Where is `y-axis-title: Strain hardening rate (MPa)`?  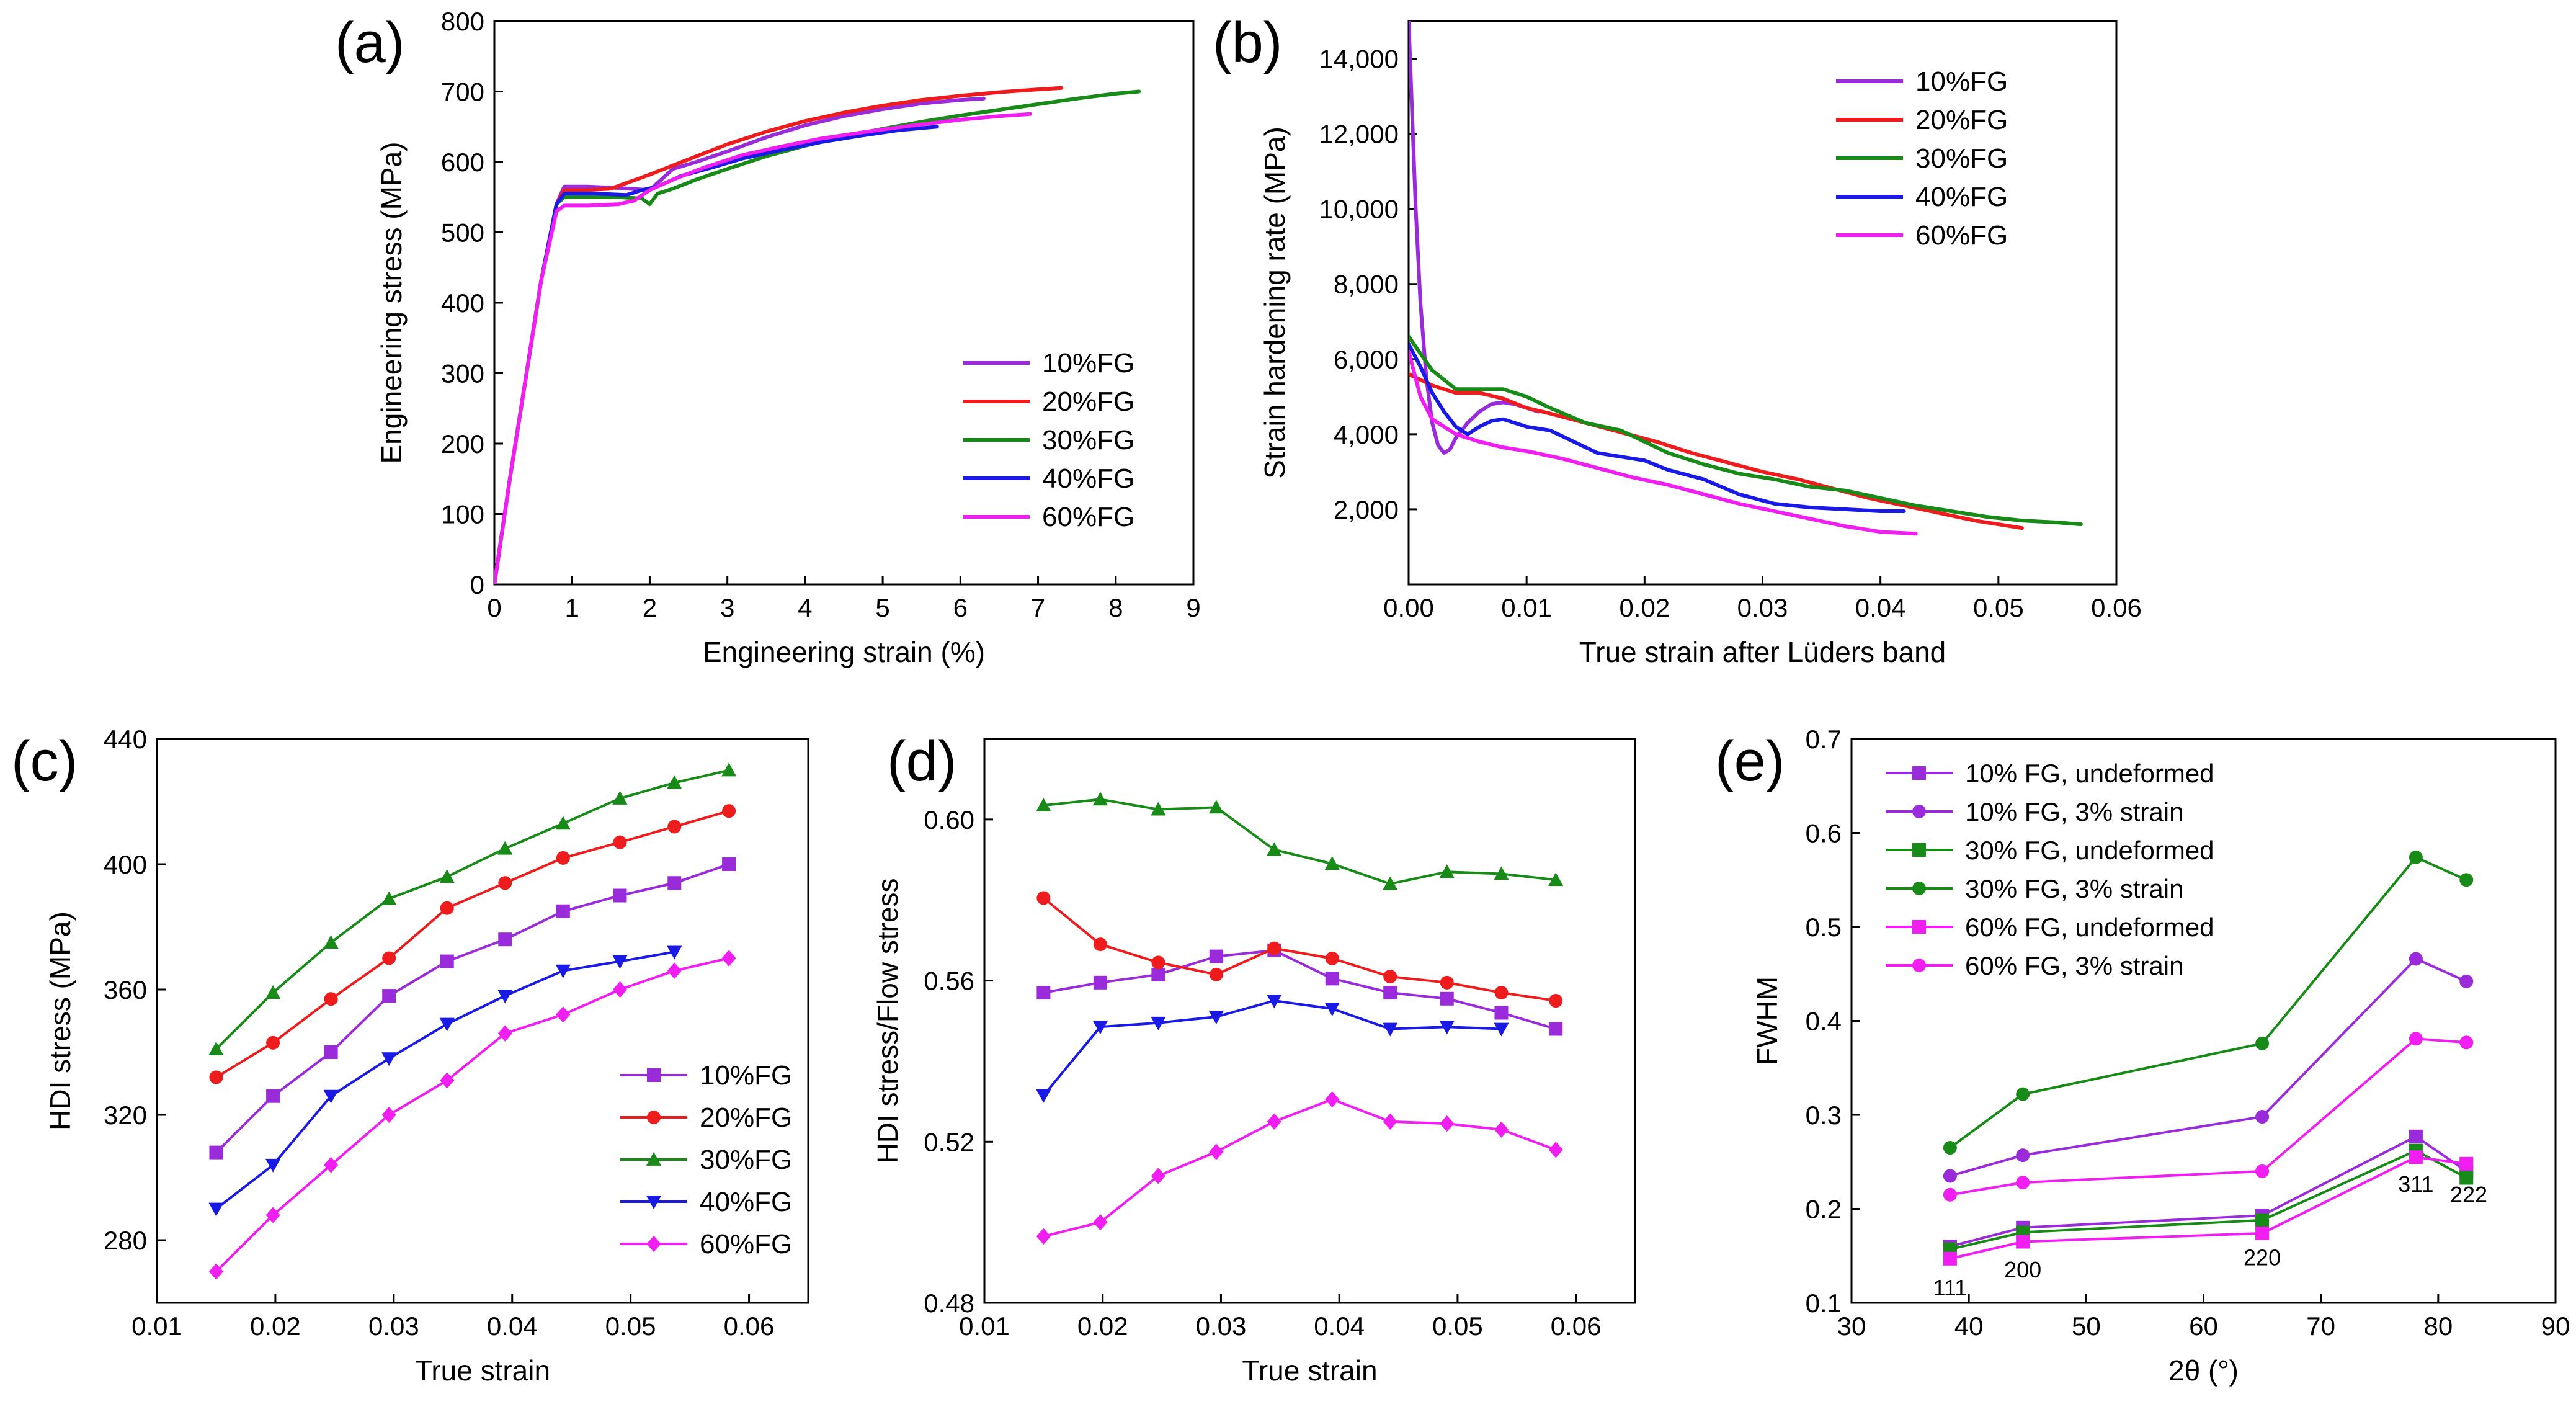
y-axis-title: Strain hardening rate (MPa) is located at coordinates (1275, 303).